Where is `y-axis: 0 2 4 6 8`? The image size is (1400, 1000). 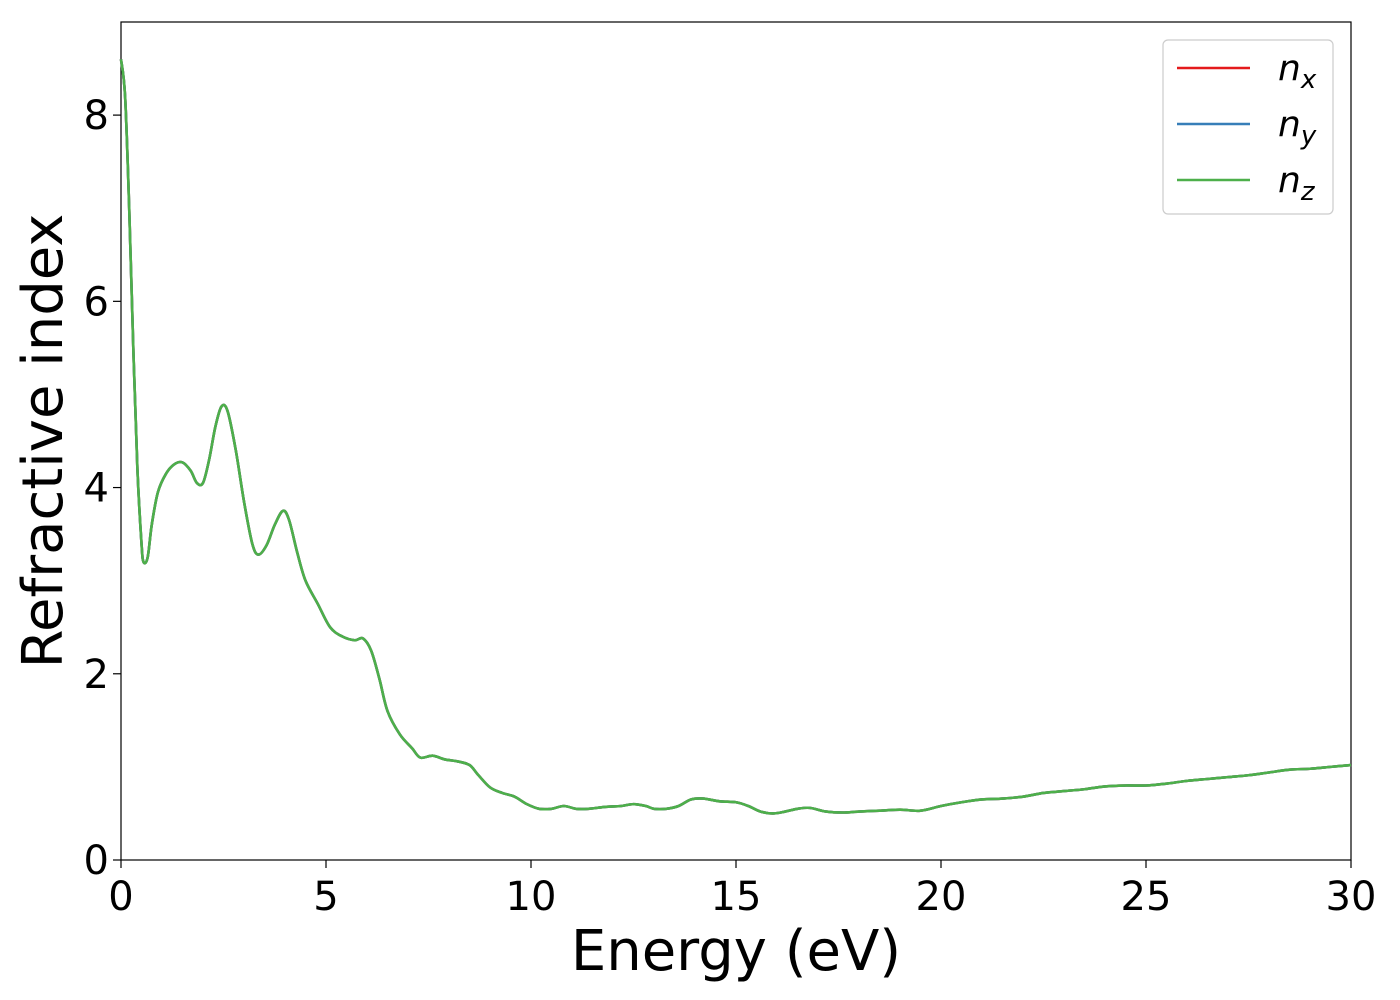 y-axis: 0 2 4 6 8 is located at coordinates (102, 488).